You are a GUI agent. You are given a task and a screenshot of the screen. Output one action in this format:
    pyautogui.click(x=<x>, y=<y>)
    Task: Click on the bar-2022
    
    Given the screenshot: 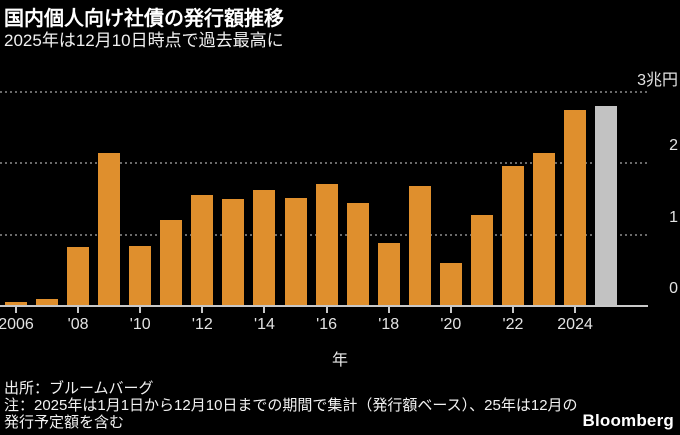 What is the action you would take?
    pyautogui.click(x=512, y=235)
    